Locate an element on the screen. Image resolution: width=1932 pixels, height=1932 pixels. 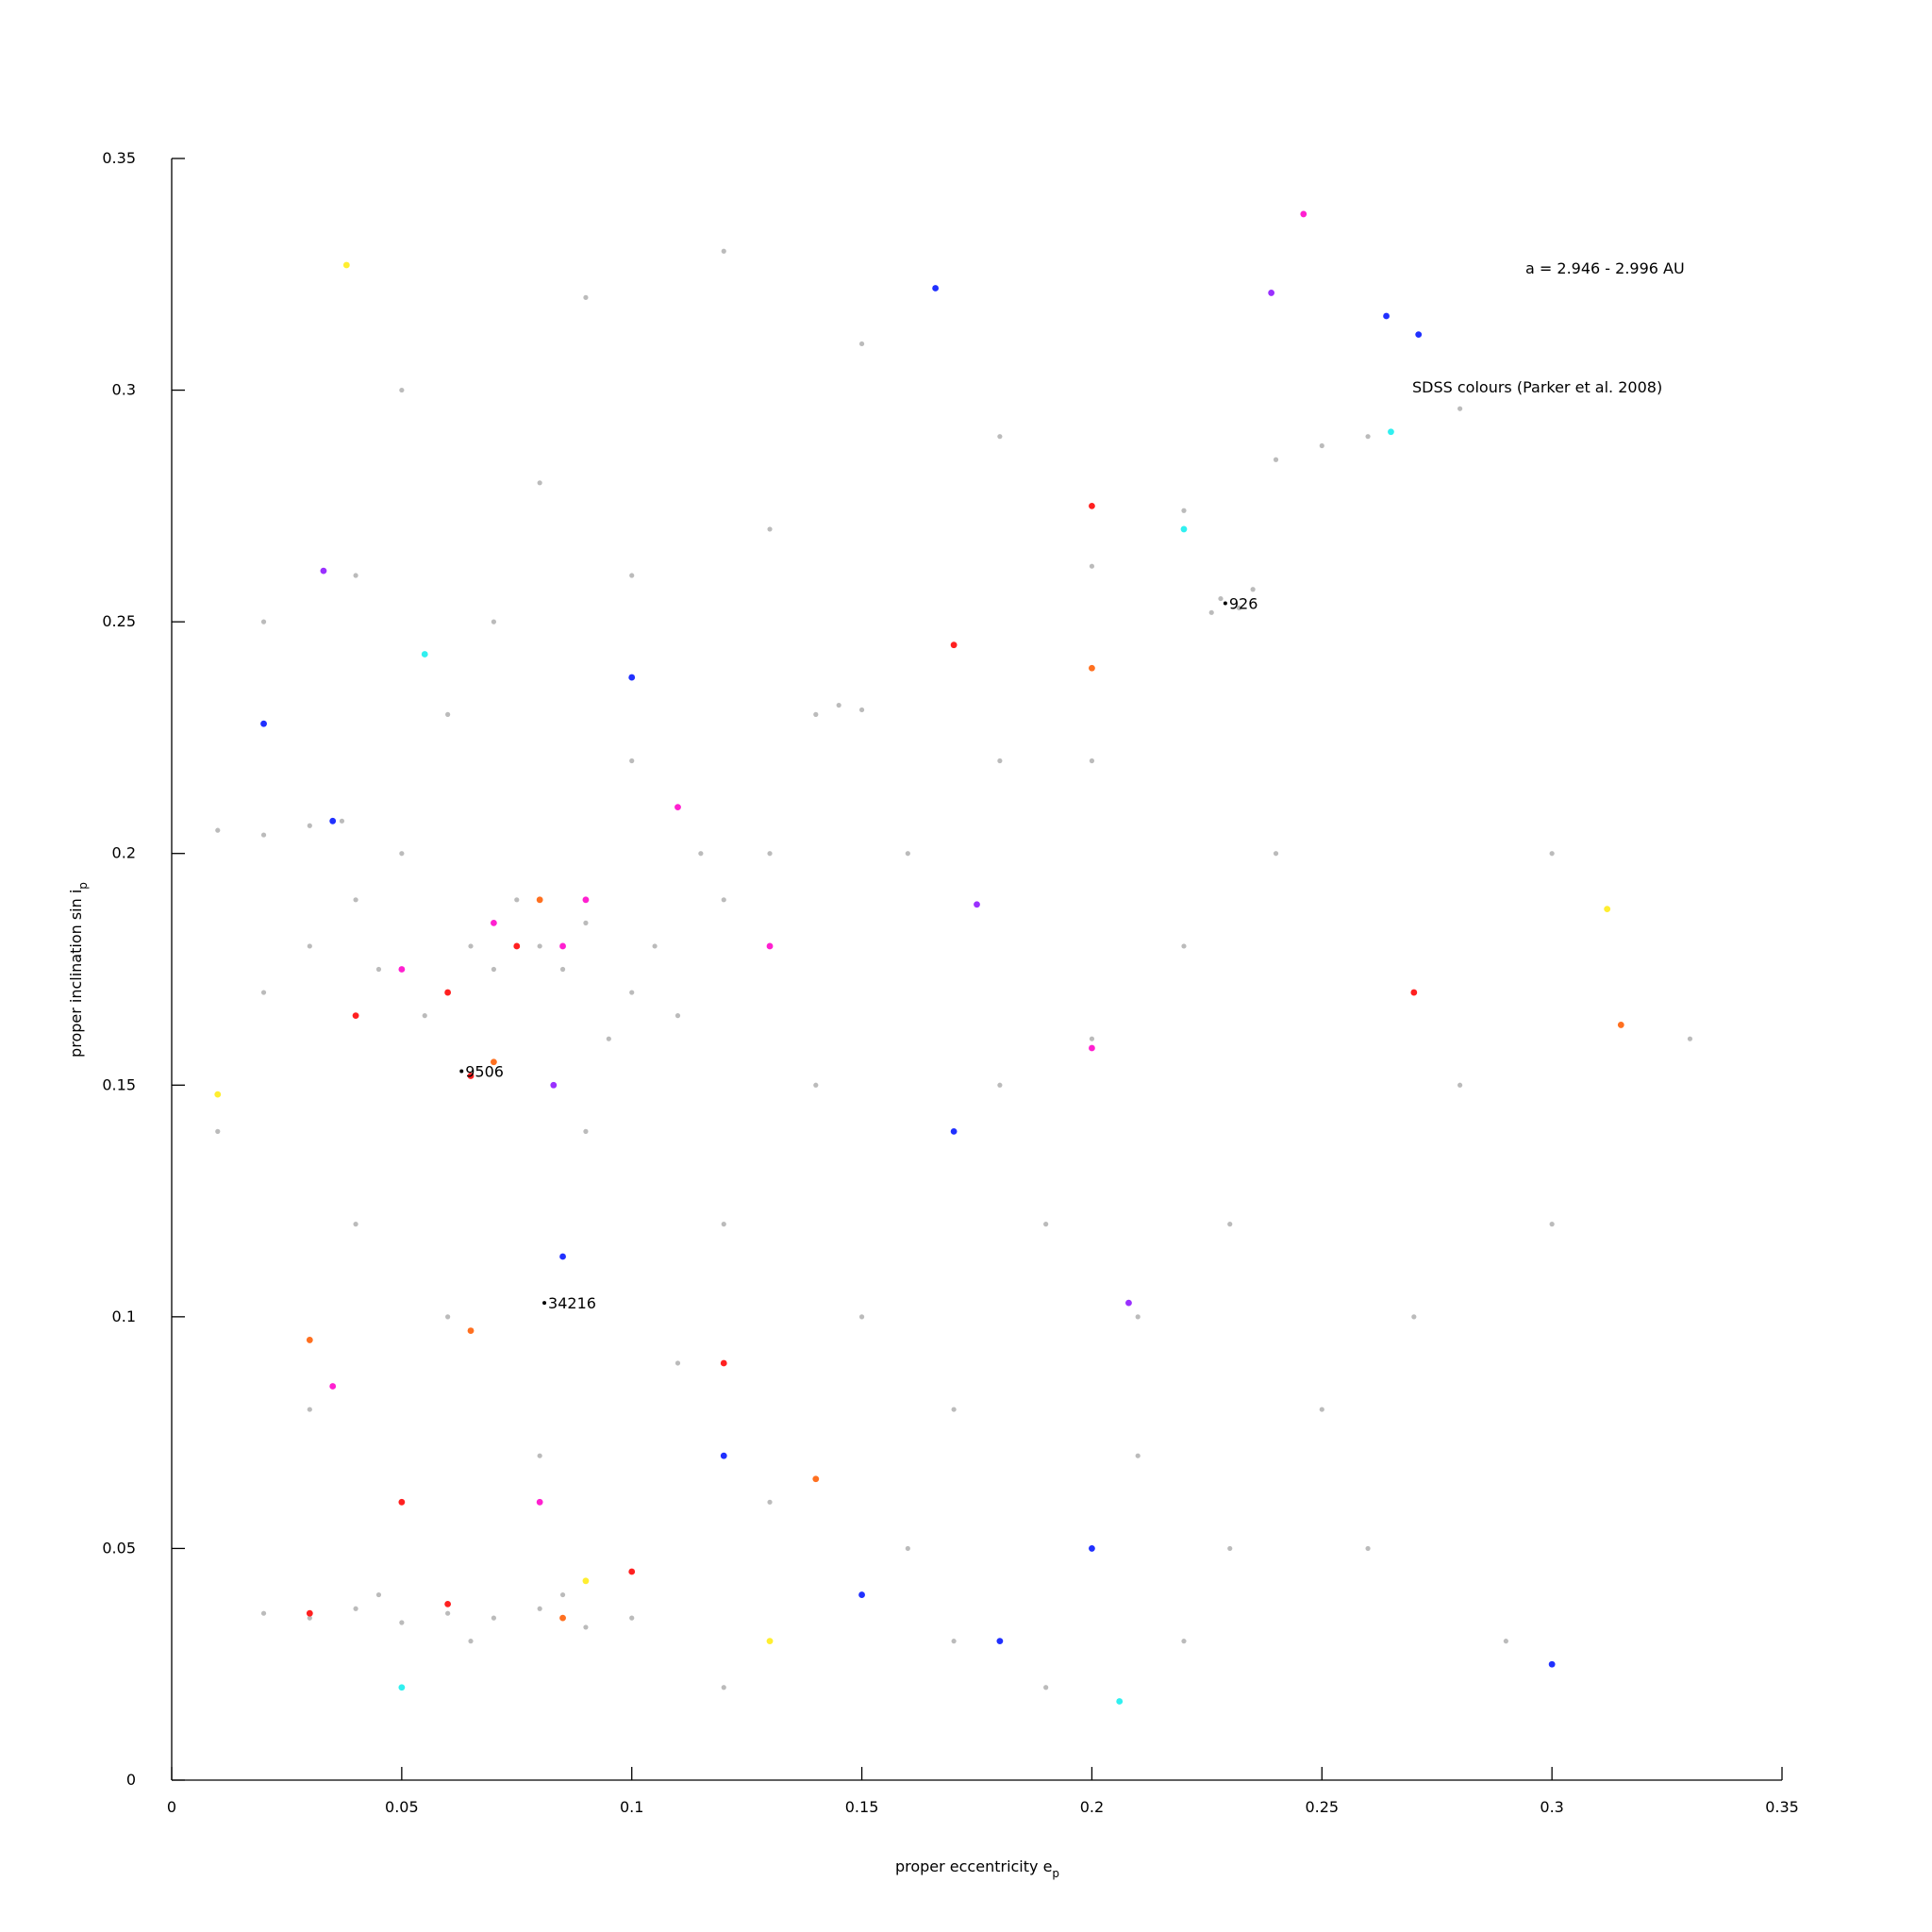
annotation: 34216 is located at coordinates (572, 1303).